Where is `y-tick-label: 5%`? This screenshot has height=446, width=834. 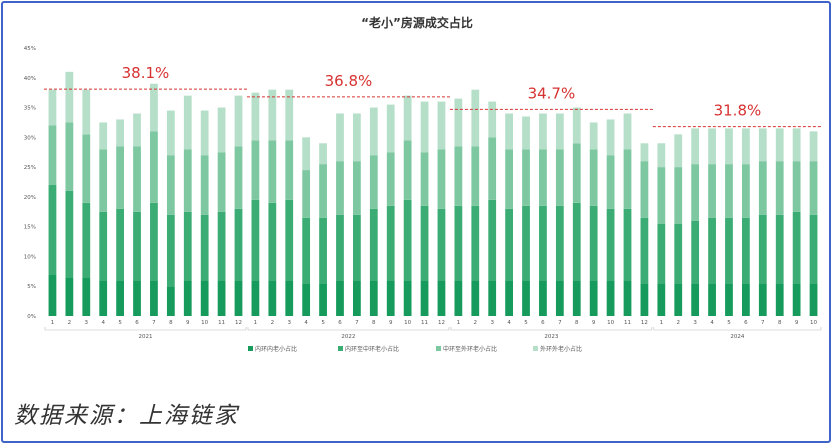 y-tick-label: 5% is located at coordinates (31, 287).